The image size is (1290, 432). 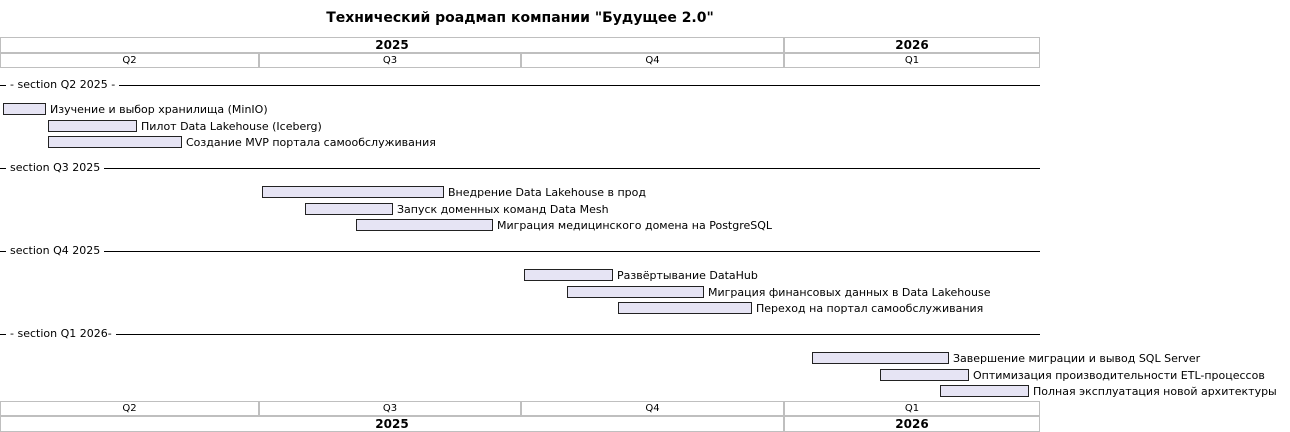 I want to click on section-label: section Q3 2025, so click(x=55, y=168).